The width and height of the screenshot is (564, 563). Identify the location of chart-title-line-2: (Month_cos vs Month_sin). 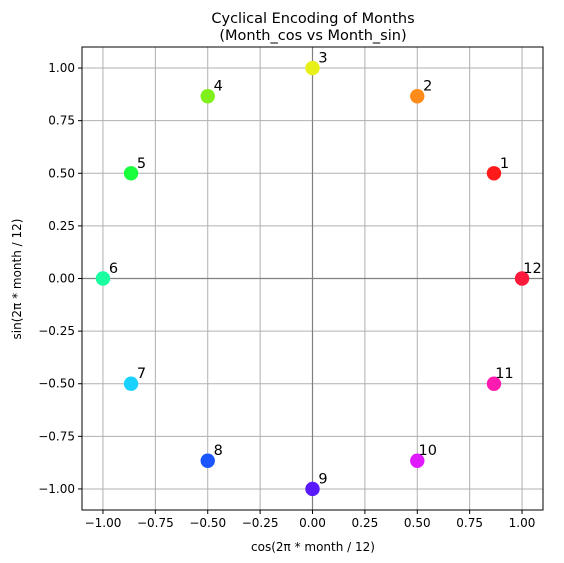
(312, 36).